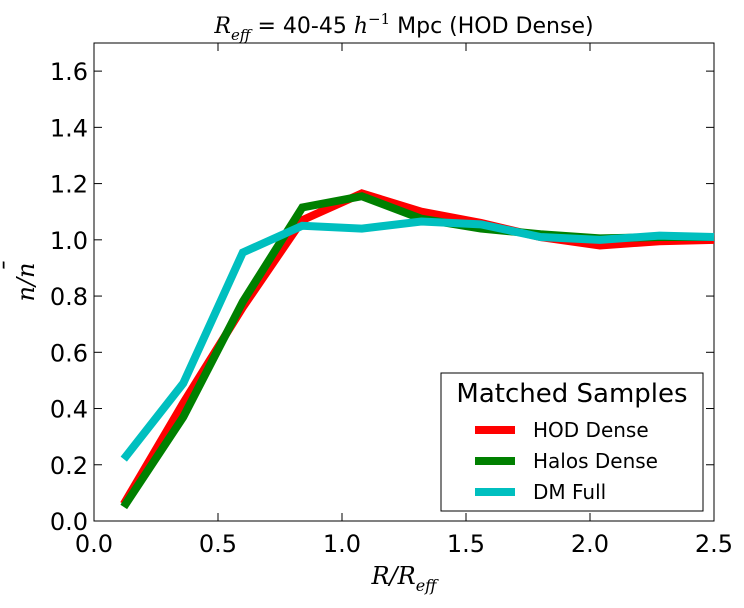  I want to click on title-middle: = 40-45, so click(302, 26).